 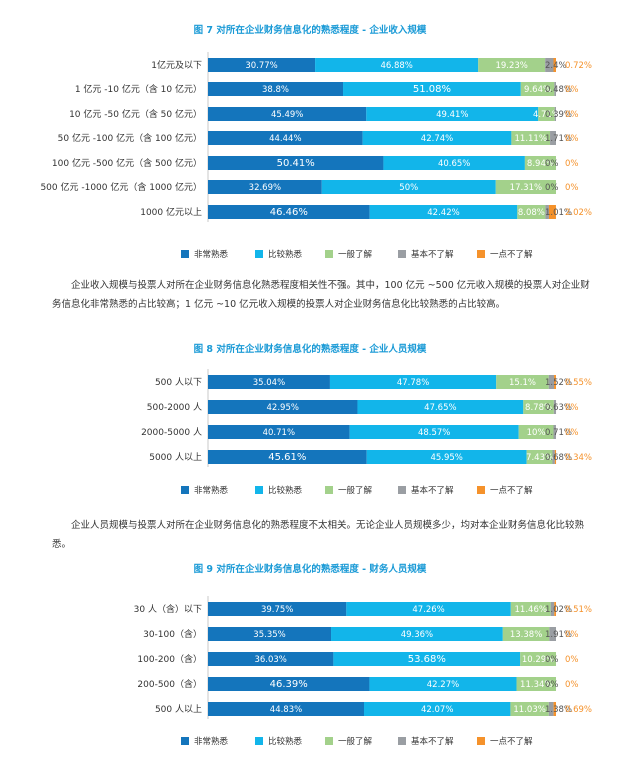 I want to click on data-label: 1.71%, so click(x=558, y=139).